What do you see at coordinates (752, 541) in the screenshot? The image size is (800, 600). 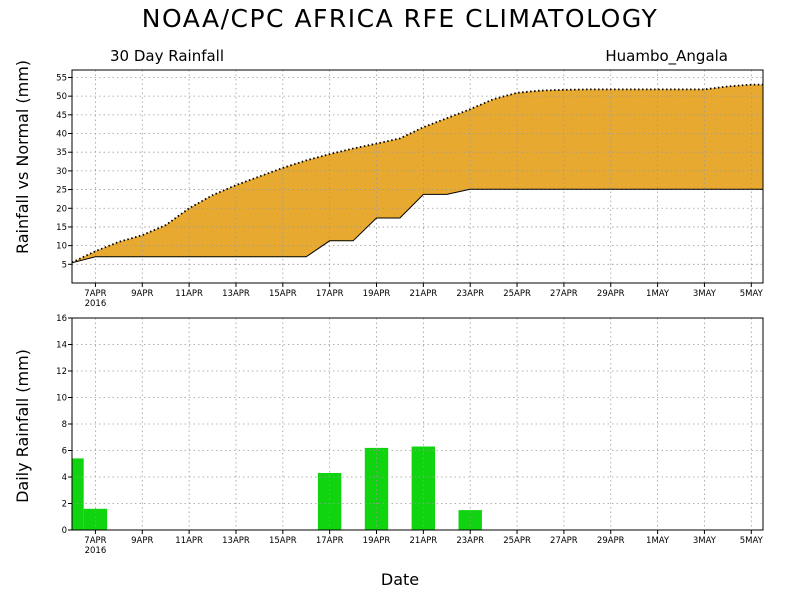 I see `bottom-x-tick-label: 5MAY` at bounding box center [752, 541].